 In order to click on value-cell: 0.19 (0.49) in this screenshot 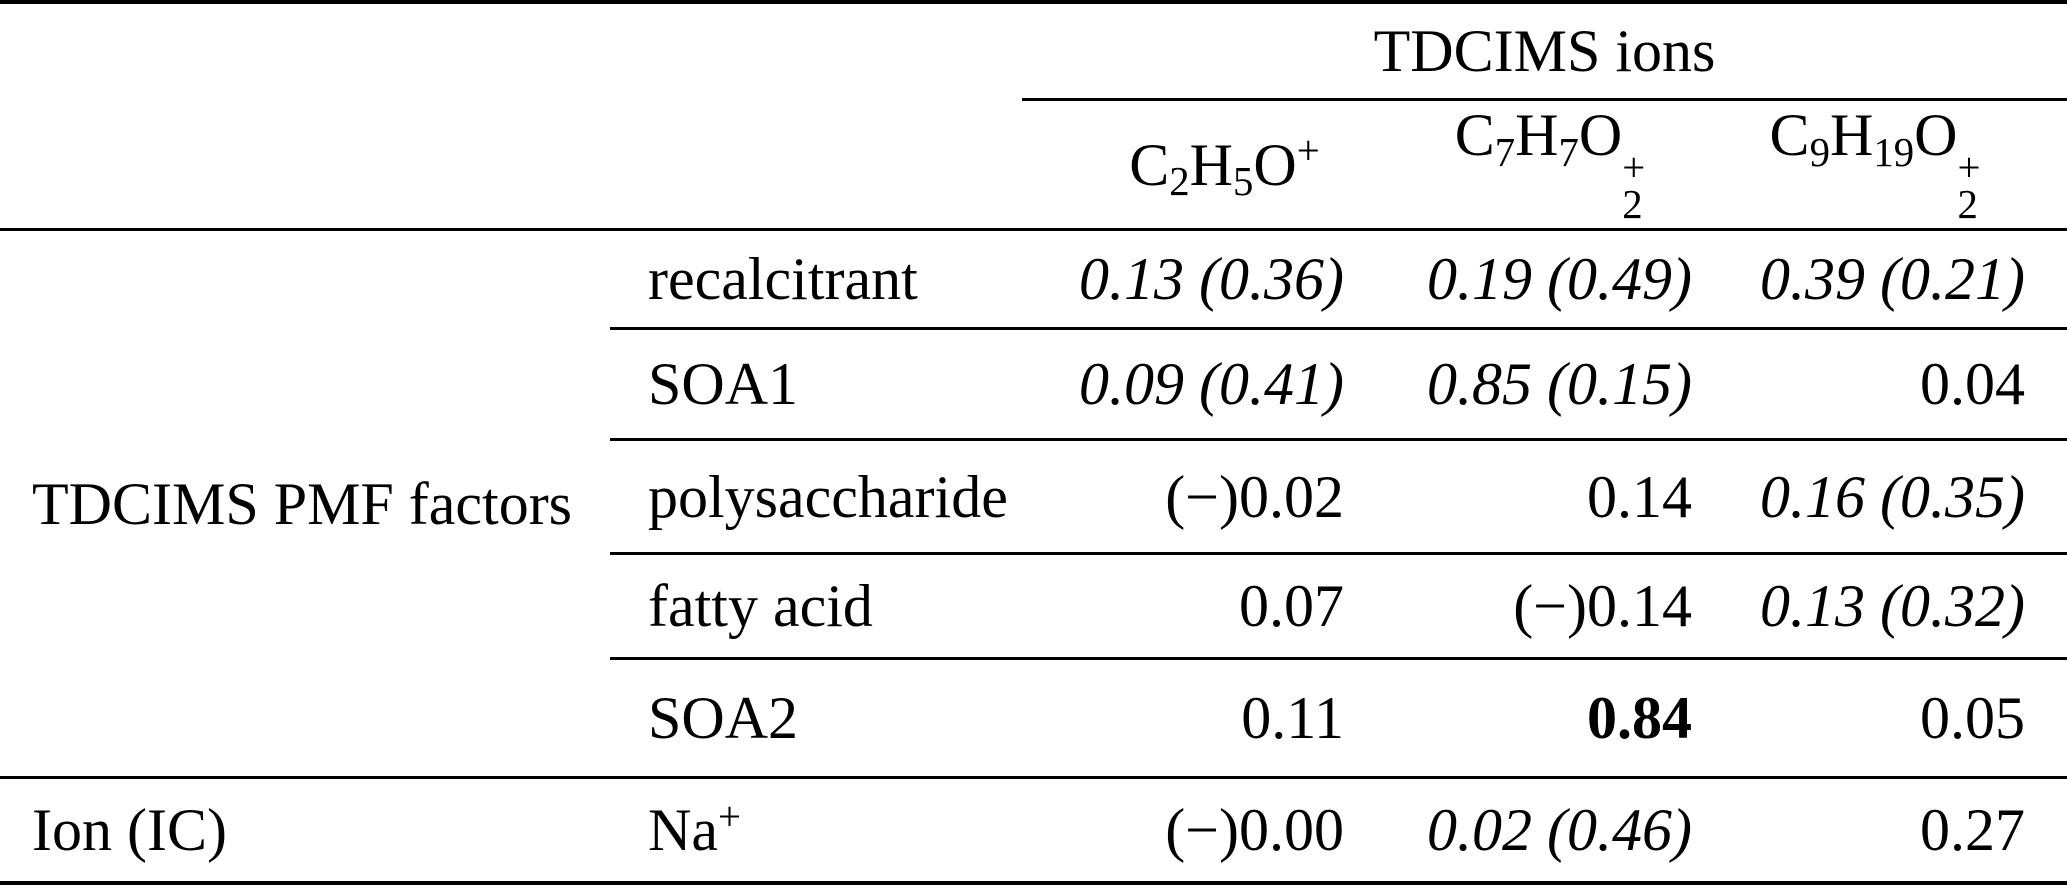, I will do `click(1559, 279)`.